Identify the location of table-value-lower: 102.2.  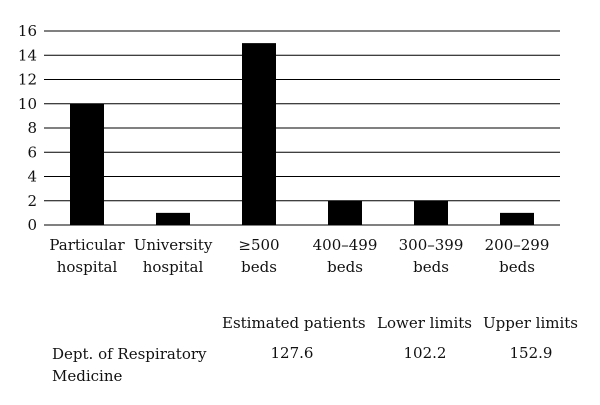
(425, 353).